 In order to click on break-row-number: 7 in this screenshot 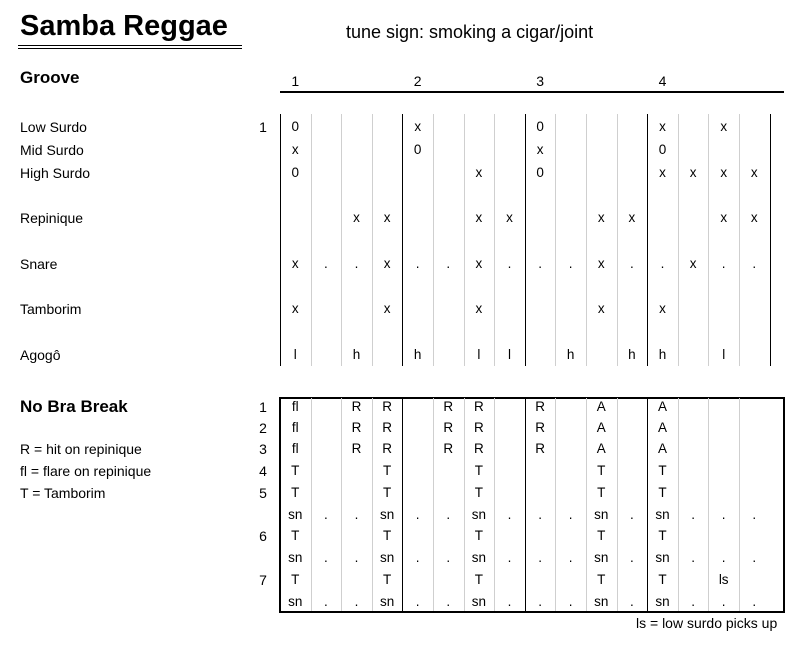, I will do `click(263, 580)`.